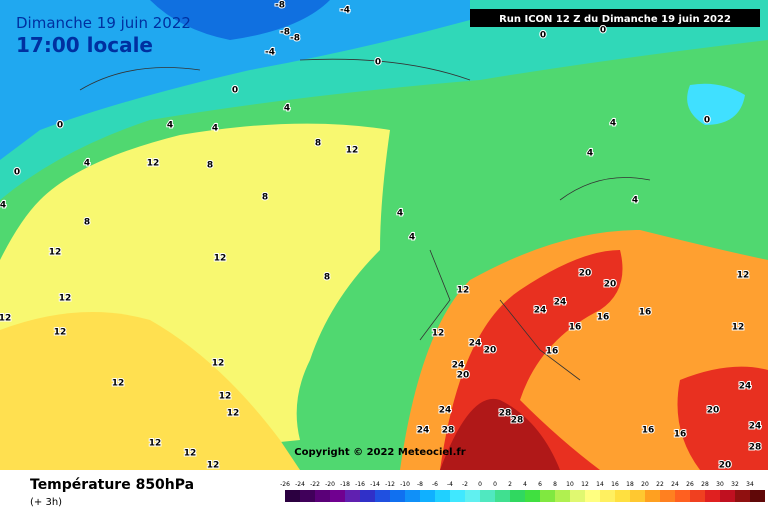  Describe the element at coordinates (690, 484) in the screenshot. I see `legend-label: 26` at that location.